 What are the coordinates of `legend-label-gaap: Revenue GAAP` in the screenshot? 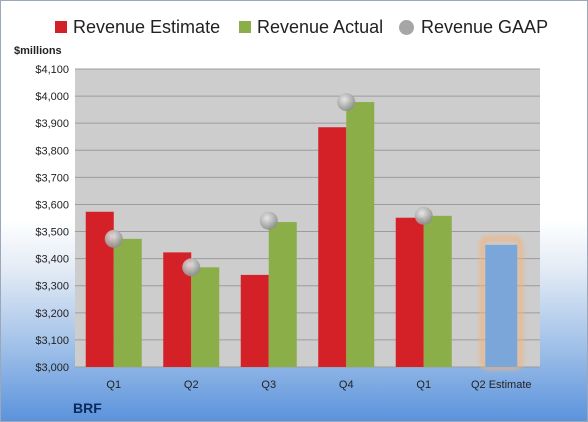 It's located at (485, 26).